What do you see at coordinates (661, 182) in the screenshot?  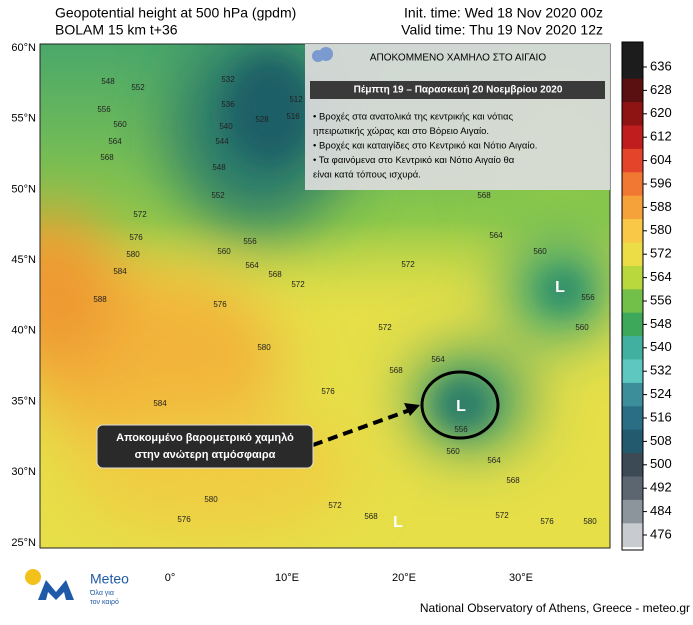 I see `colorbar-label: 596` at bounding box center [661, 182].